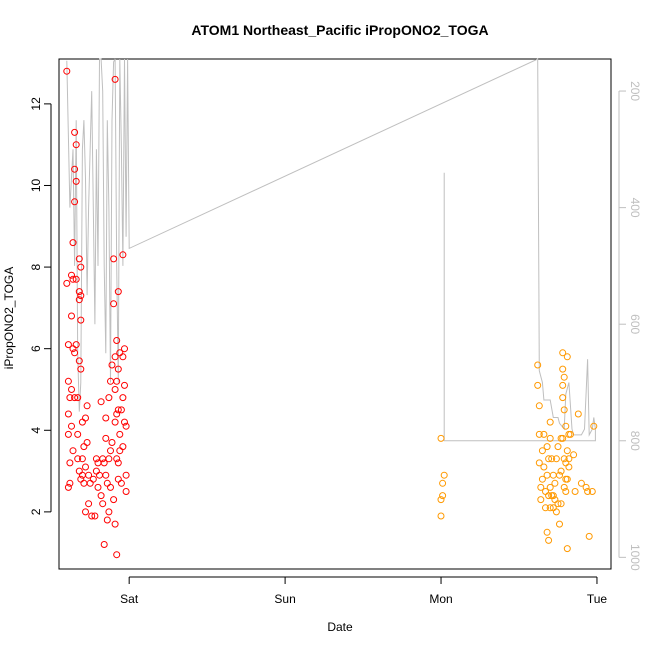  What do you see at coordinates (635, 208) in the screenshot?
I see `right-tick-label: 400` at bounding box center [635, 208].